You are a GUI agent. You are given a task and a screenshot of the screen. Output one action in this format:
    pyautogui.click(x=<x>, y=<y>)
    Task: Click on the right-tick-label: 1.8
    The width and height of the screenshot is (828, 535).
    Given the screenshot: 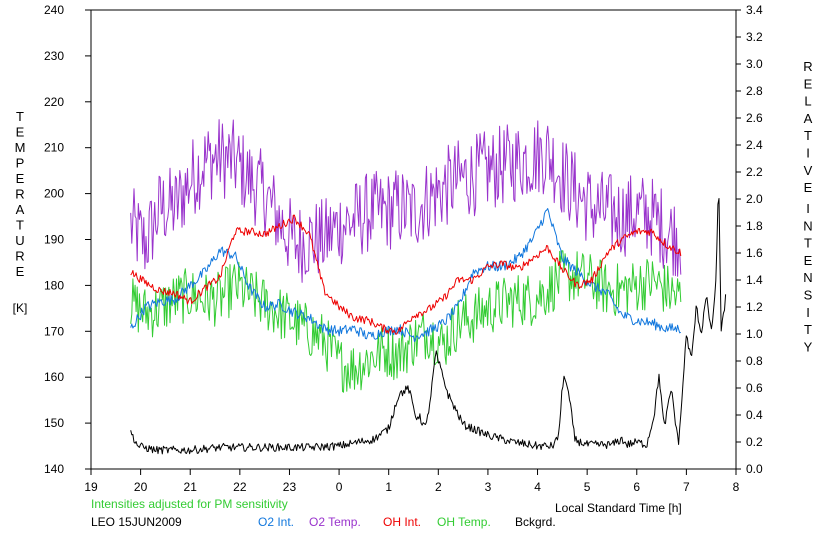 What is the action you would take?
    pyautogui.click(x=754, y=226)
    